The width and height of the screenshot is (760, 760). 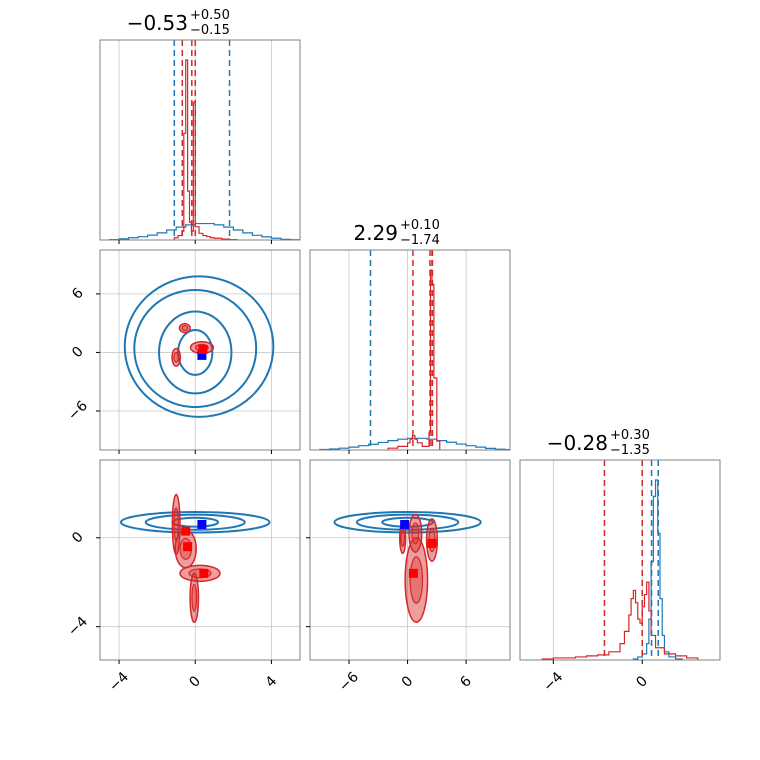 What do you see at coordinates (78, 294) in the screenshot?
I see `y-tick-label: 6` at bounding box center [78, 294].